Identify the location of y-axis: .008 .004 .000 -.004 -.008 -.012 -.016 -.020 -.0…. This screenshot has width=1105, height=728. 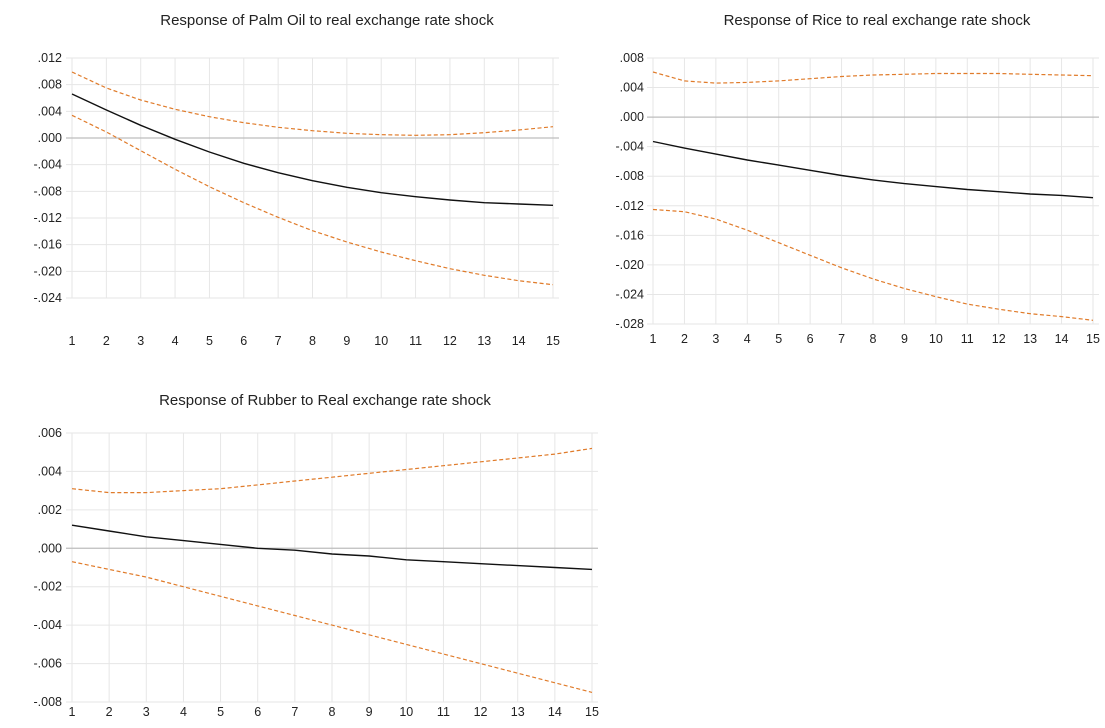
(630, 191).